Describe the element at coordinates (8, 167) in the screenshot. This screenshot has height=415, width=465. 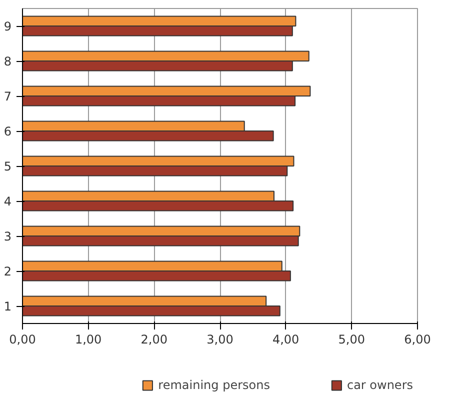
I see `y-tick-label: 5` at that location.